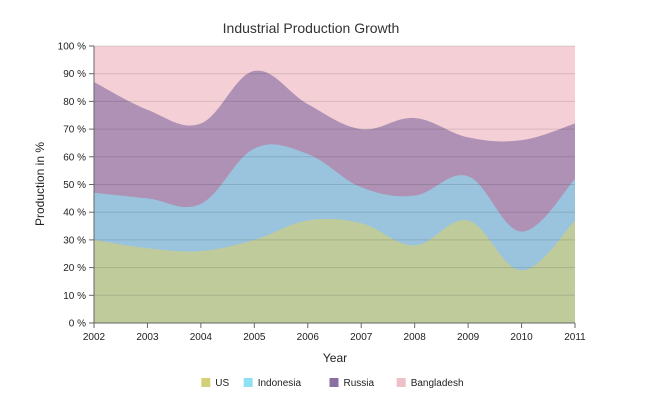 This screenshot has width=650, height=412. I want to click on x-tick-label: 2004, so click(201, 337).